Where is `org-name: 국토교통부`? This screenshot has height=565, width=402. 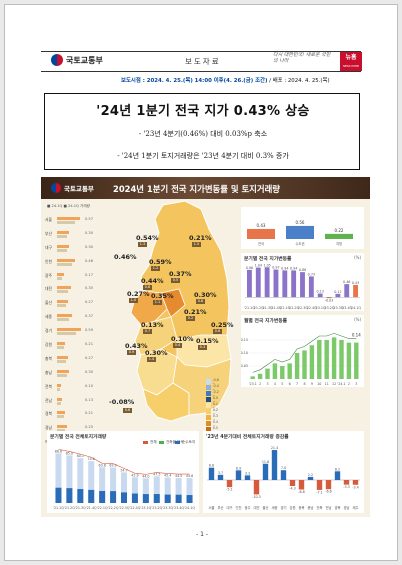 org-name: 국토교통부 is located at coordinates (84, 60).